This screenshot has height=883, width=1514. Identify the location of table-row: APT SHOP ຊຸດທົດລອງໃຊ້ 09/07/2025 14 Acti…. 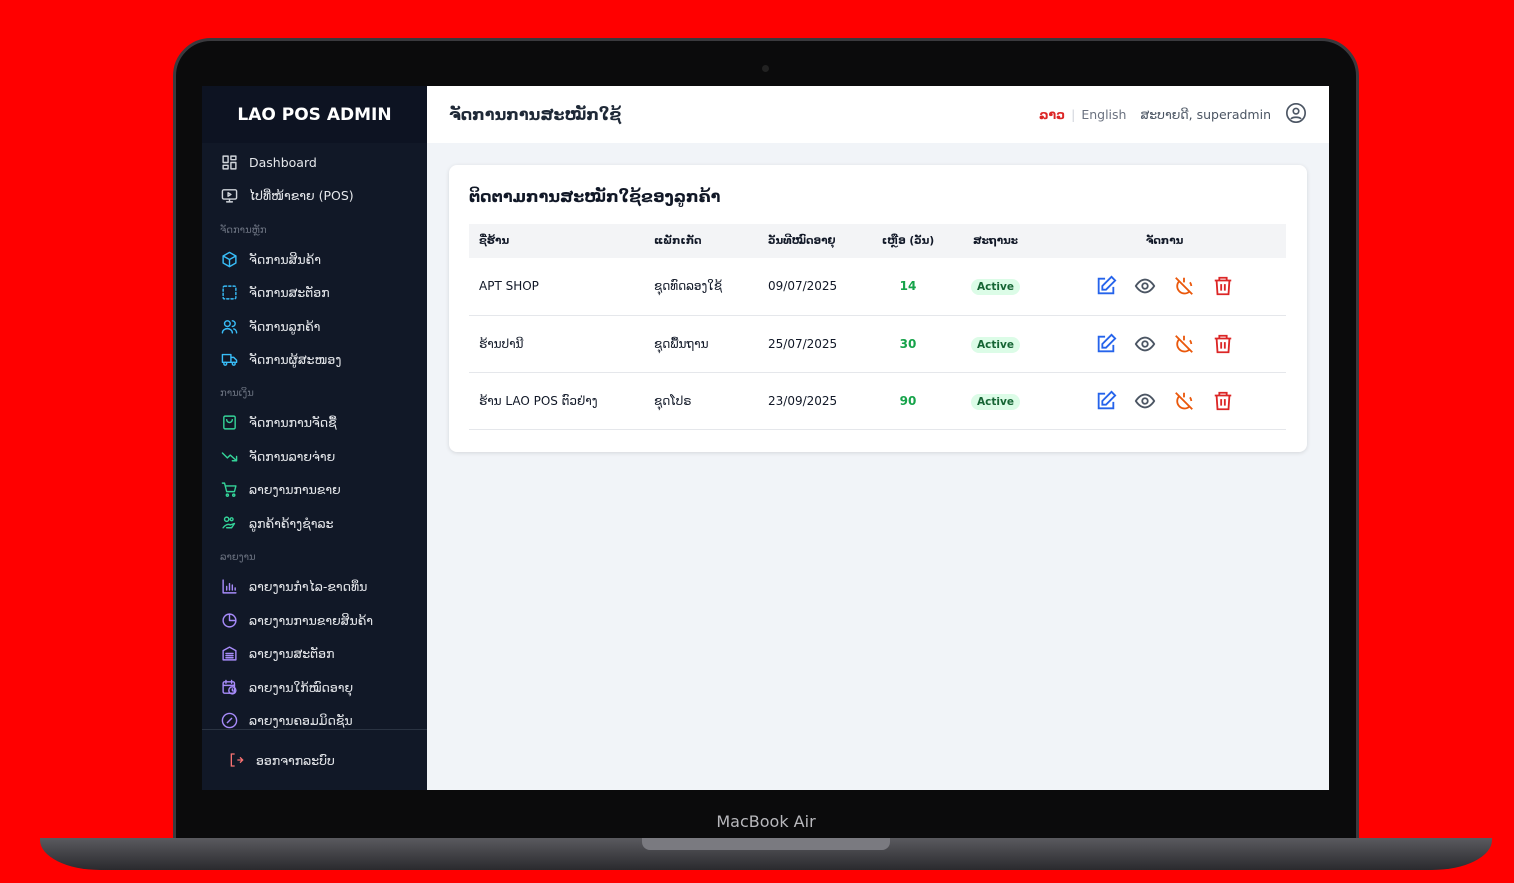
(877, 287).